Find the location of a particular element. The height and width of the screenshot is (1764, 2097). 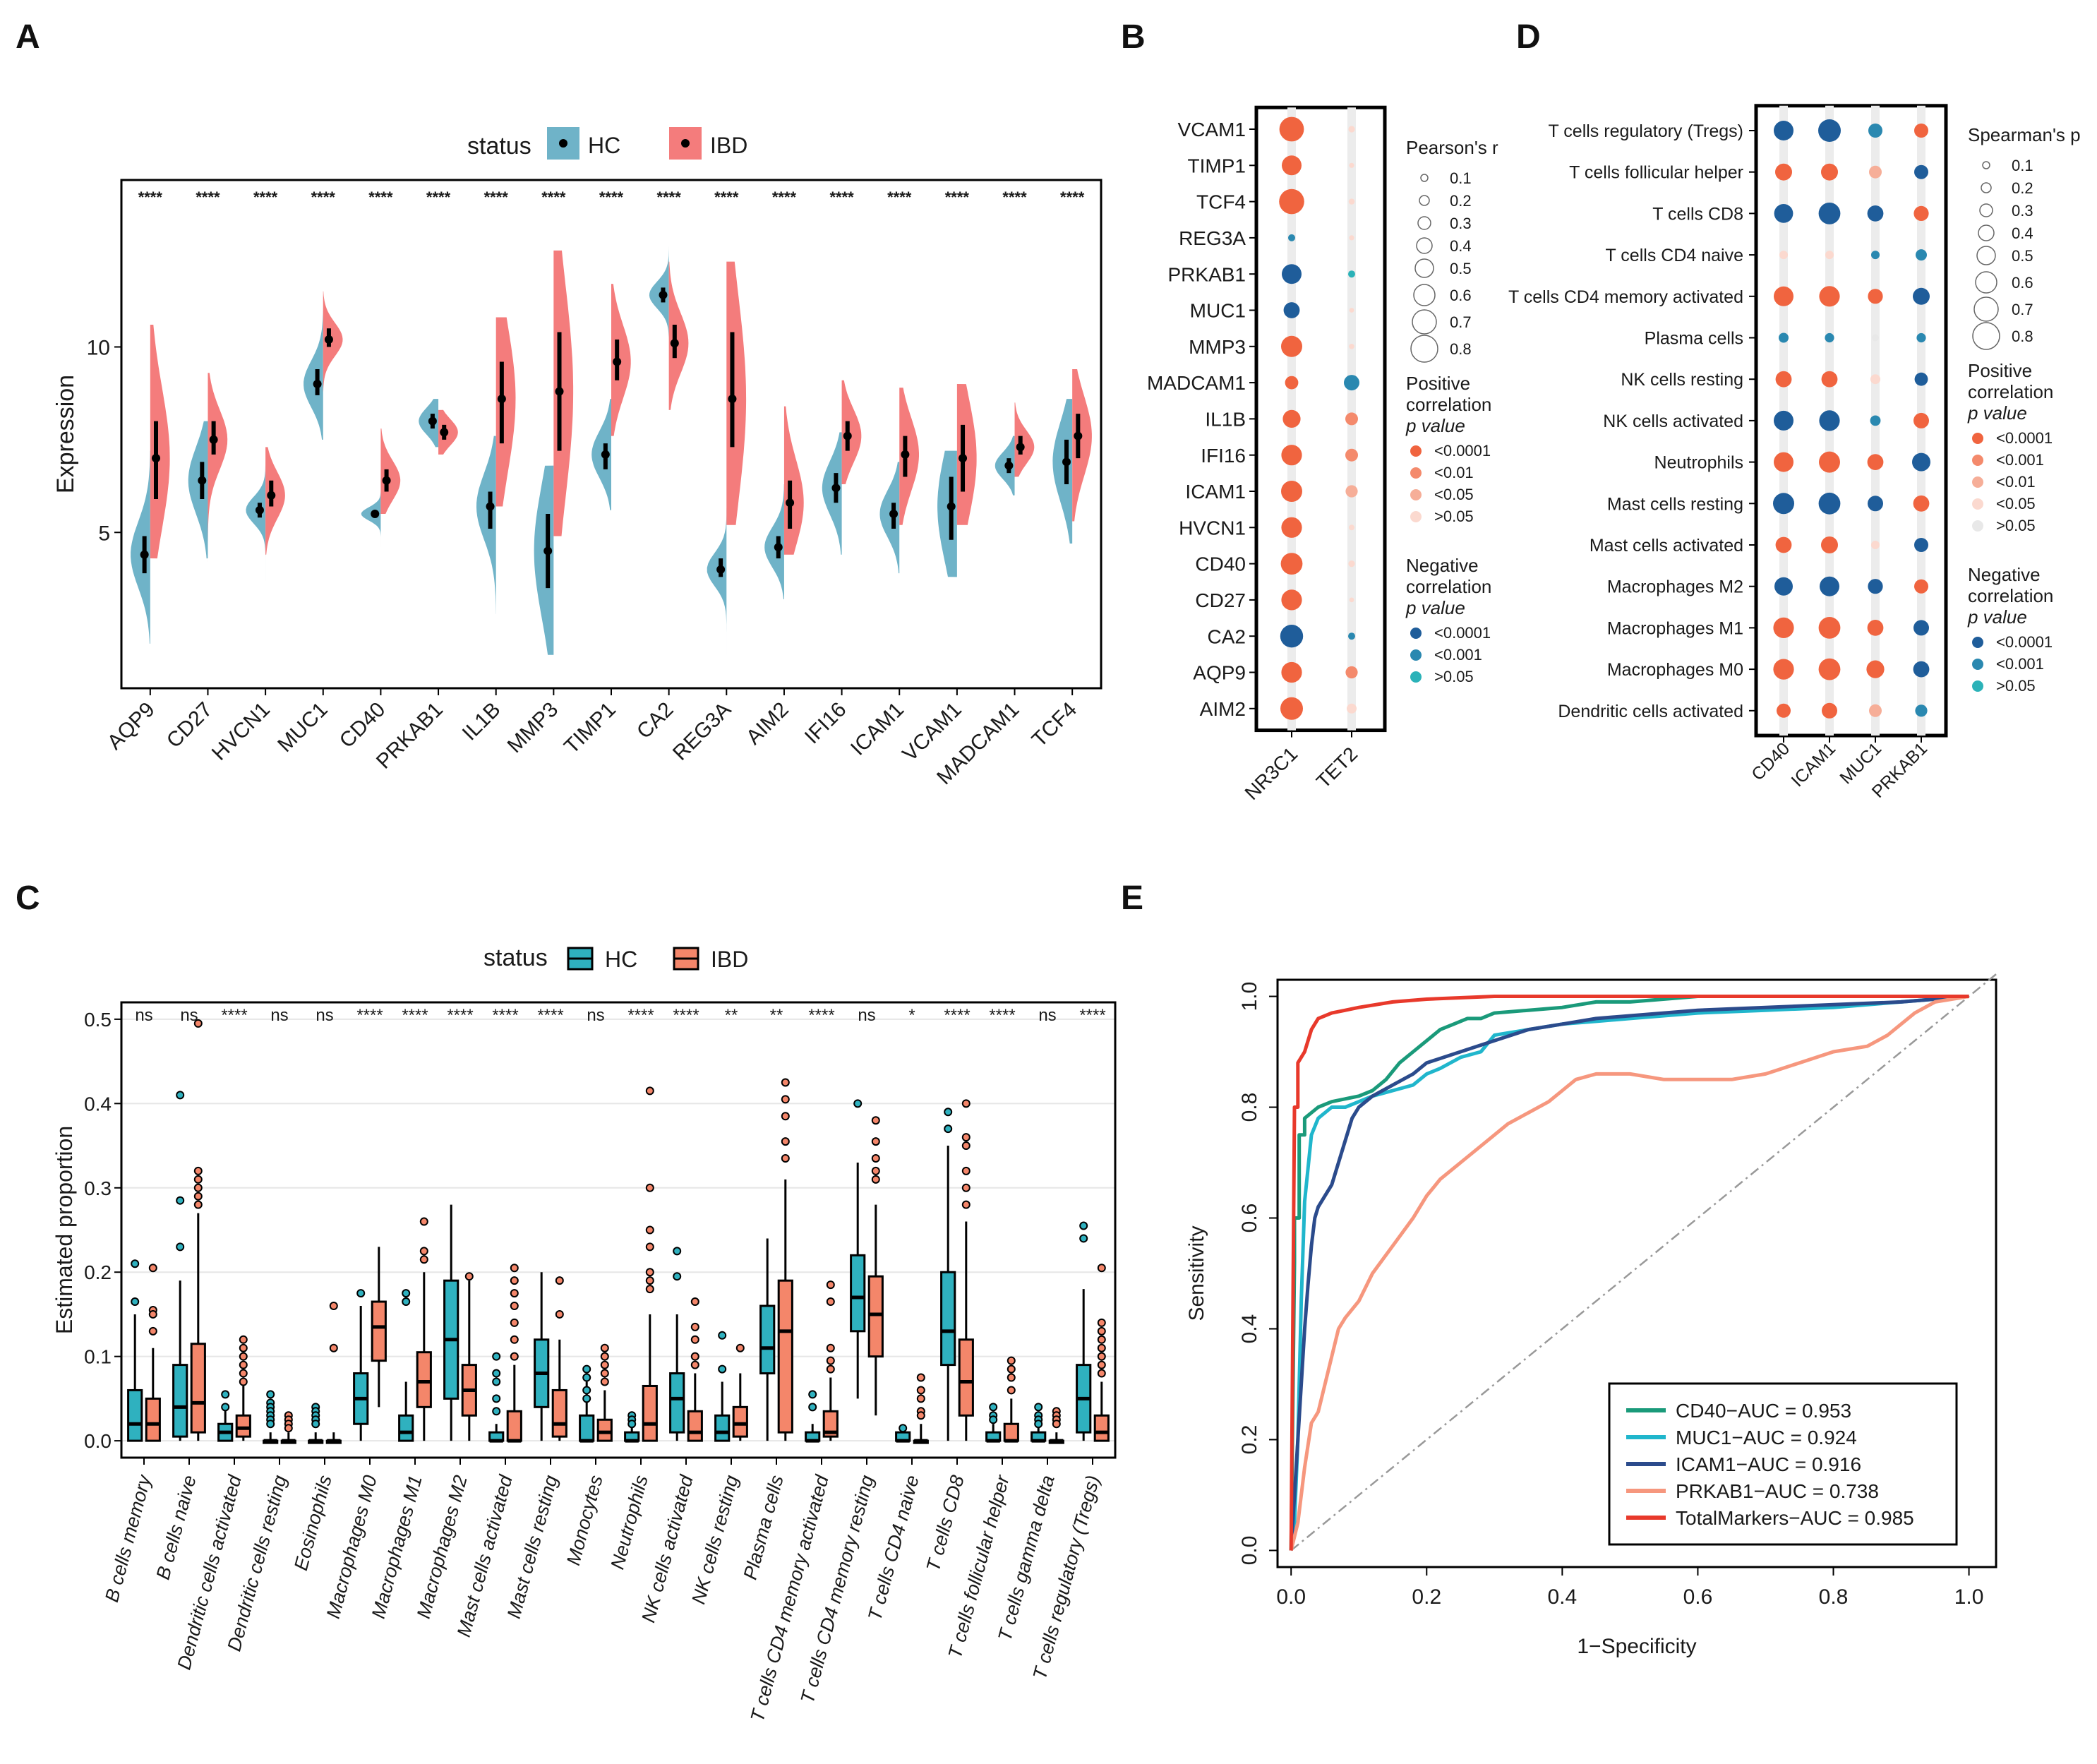

dot-mast-cells-resting-cd40 is located at coordinates (1783, 504).